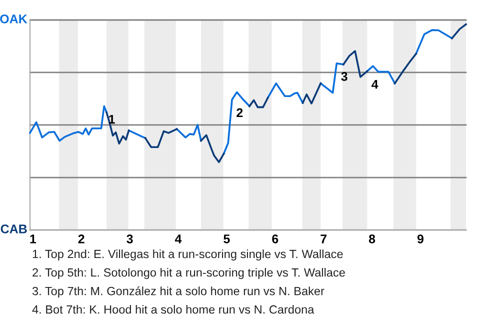 The width and height of the screenshot is (480, 320). I want to click on text: 2. Top 5th: L. Sotolongo hit a run-scoring triple vs T. Wallace, so click(188, 274).